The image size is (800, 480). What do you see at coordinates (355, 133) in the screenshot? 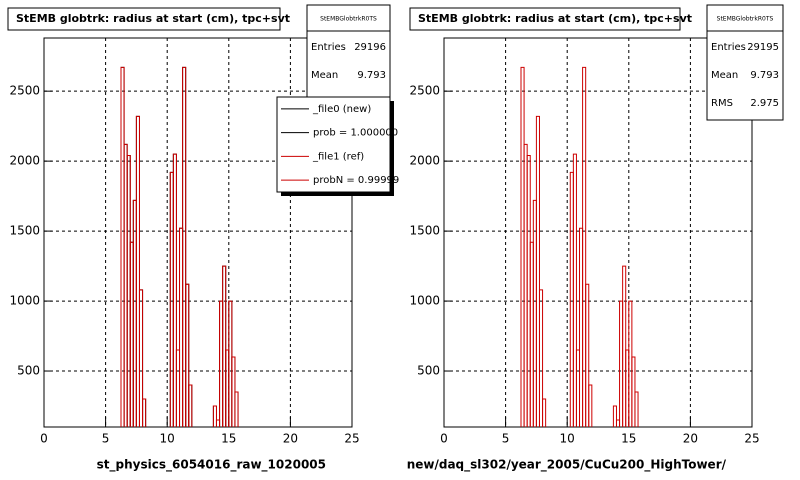
I see `legend-note: prob = 1.000000` at bounding box center [355, 133].